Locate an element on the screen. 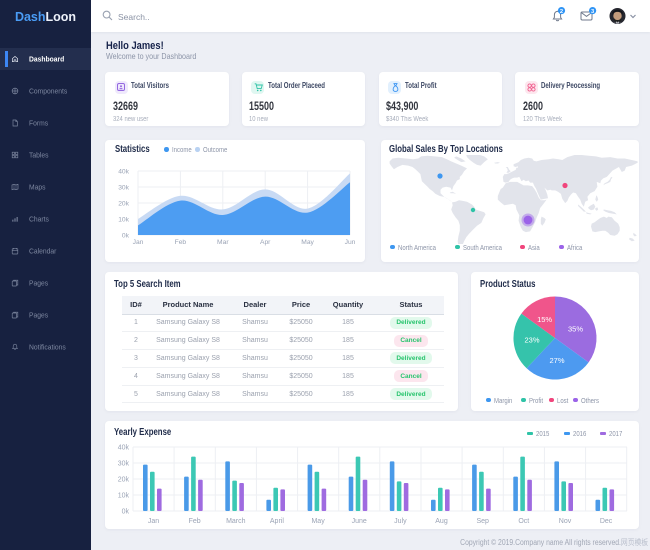  svg-text: Jun is located at coordinates (350, 242).